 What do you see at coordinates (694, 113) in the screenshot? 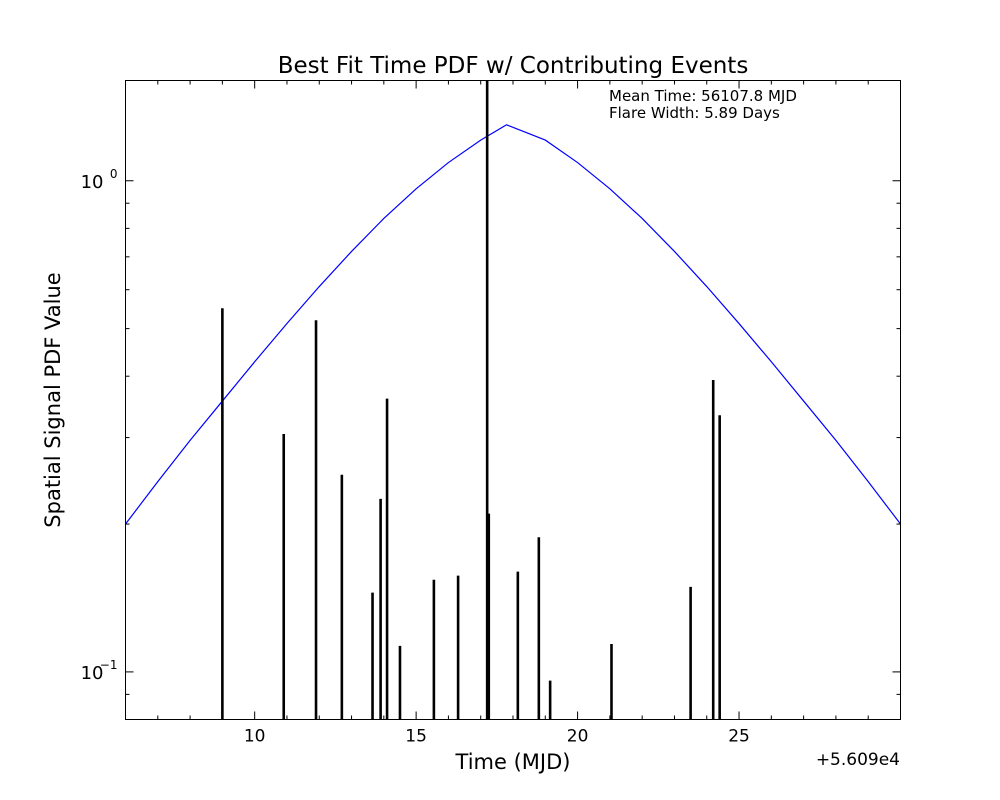
I see `annotation-flare-width: Flare Width: 5.89 Days` at bounding box center [694, 113].